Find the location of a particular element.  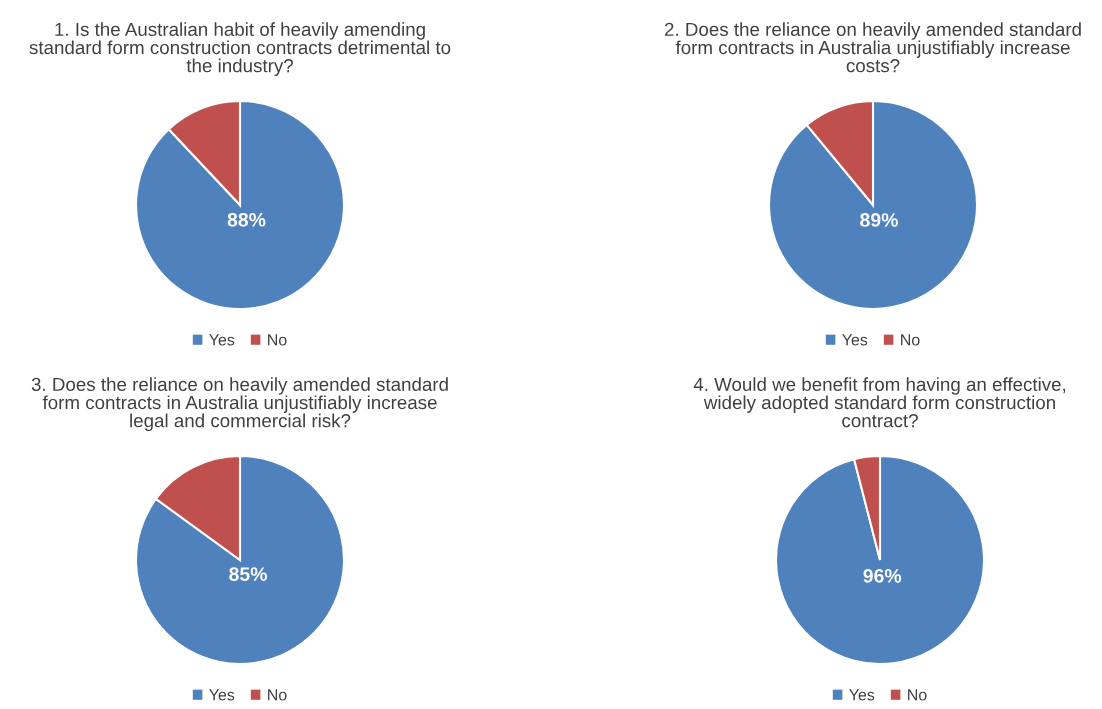

data-label: 89% is located at coordinates (879, 220).